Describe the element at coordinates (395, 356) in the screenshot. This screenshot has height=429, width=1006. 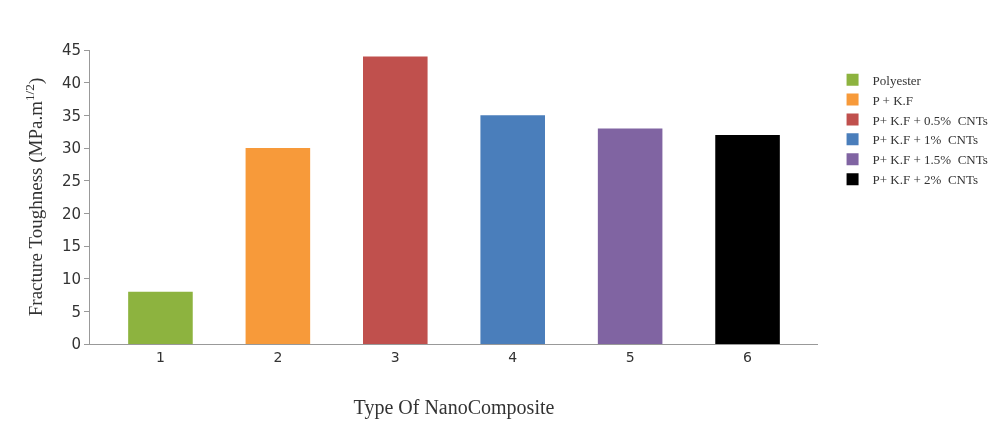
I see `x-tick-label: 3` at that location.